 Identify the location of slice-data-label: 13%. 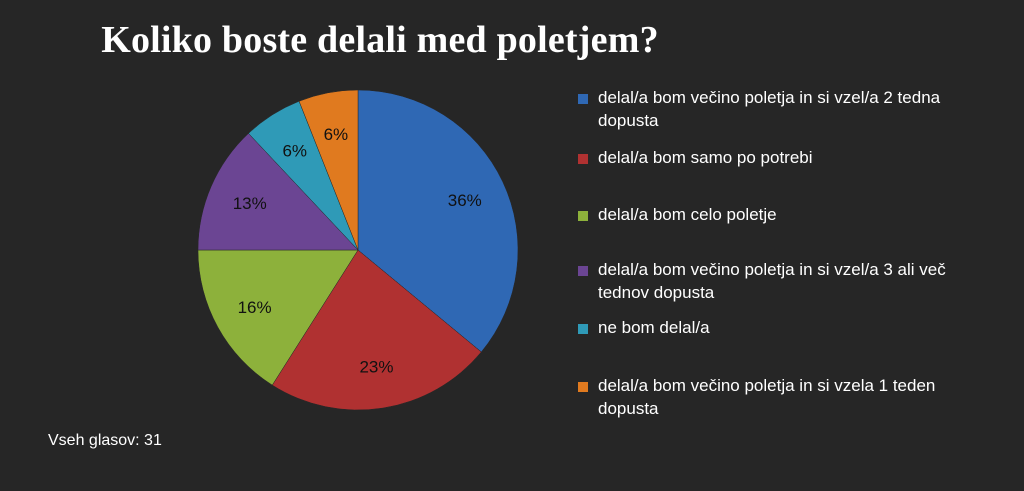
(250, 203).